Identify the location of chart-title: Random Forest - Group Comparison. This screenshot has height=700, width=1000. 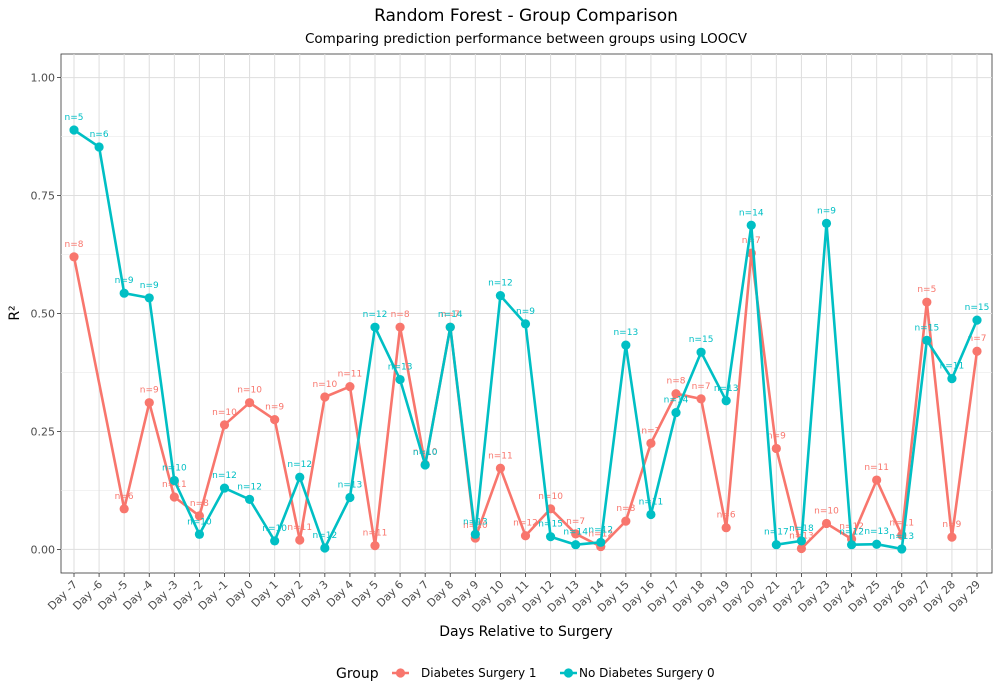
(526, 16).